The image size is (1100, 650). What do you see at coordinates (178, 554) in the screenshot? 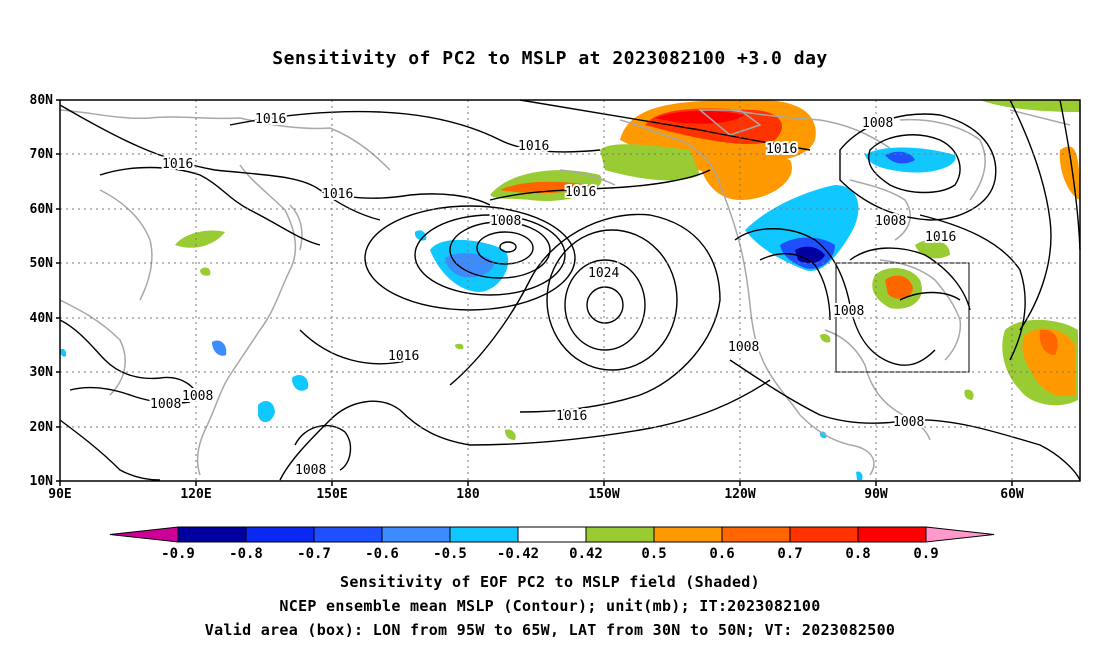
I see `colorbar-label: -0.9` at bounding box center [178, 554].